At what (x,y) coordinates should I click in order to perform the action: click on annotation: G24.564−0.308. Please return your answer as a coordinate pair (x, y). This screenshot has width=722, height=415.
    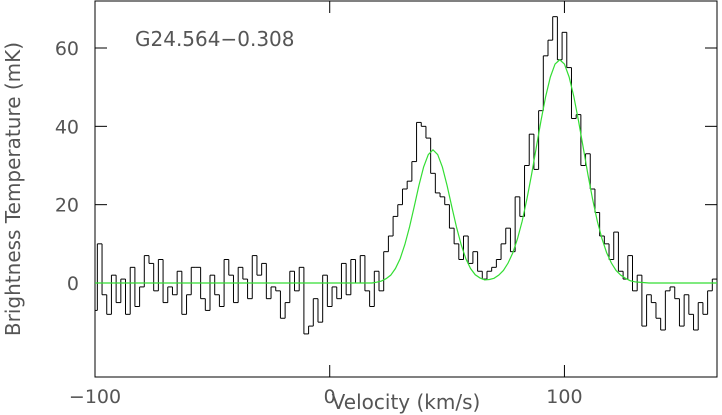
    Looking at the image, I should click on (215, 39).